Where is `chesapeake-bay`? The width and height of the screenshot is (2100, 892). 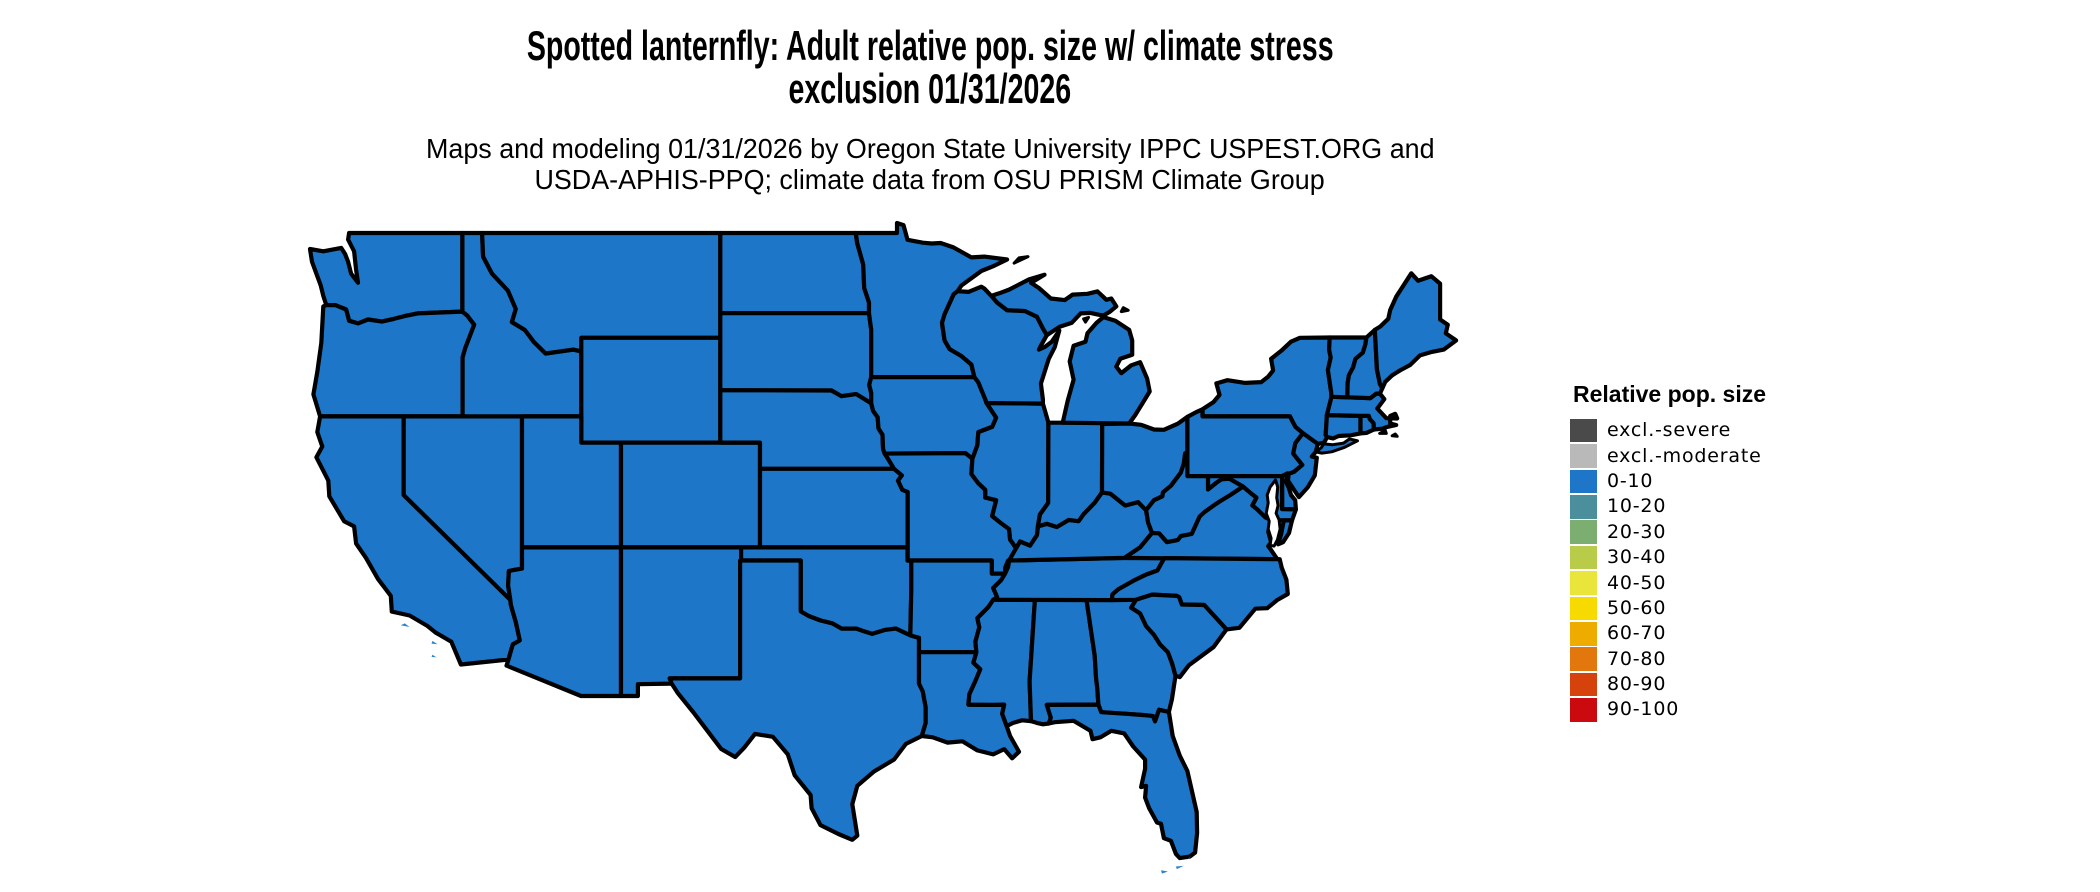
chesapeake-bay is located at coordinates (1273, 513).